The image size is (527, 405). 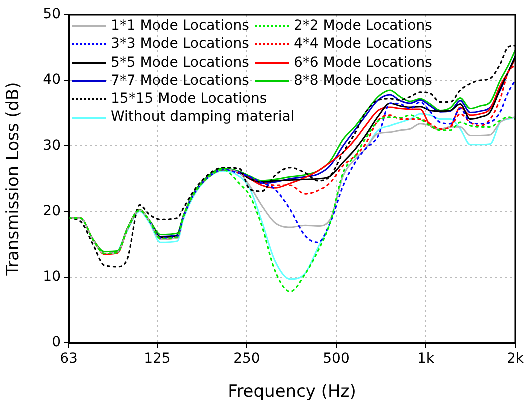 What do you see at coordinates (203, 117) in the screenshot?
I see `legend-label: Without damping material` at bounding box center [203, 117].